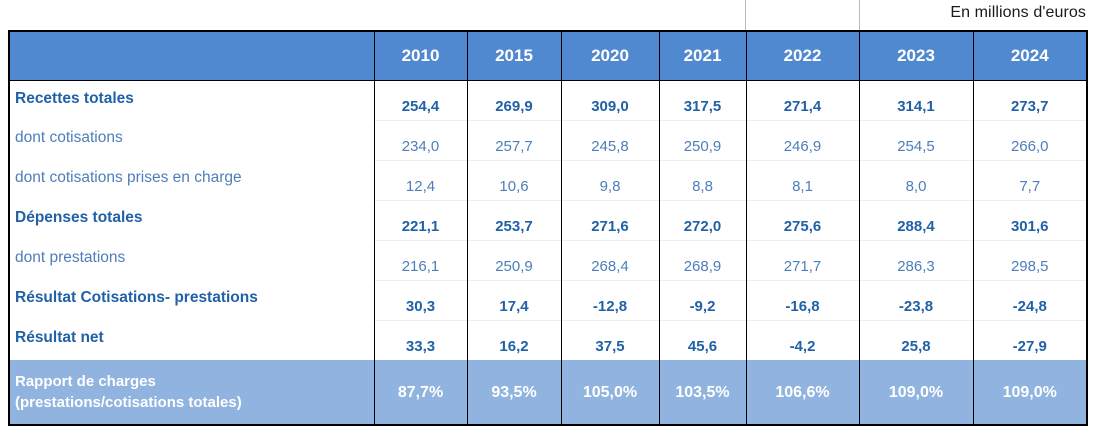 The width and height of the screenshot is (1094, 438). Describe the element at coordinates (915, 219) in the screenshot. I see `value-cell: 288,4` at that location.